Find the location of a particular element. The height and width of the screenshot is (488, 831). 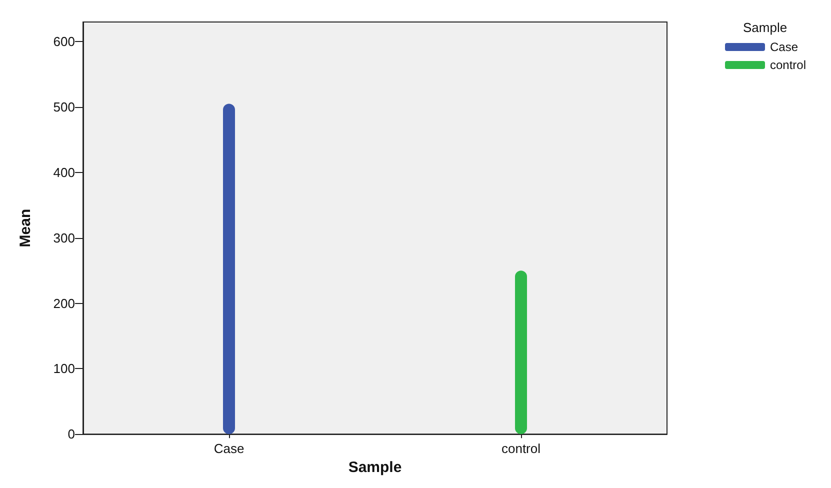

x-axis-title: Sample is located at coordinates (375, 467).